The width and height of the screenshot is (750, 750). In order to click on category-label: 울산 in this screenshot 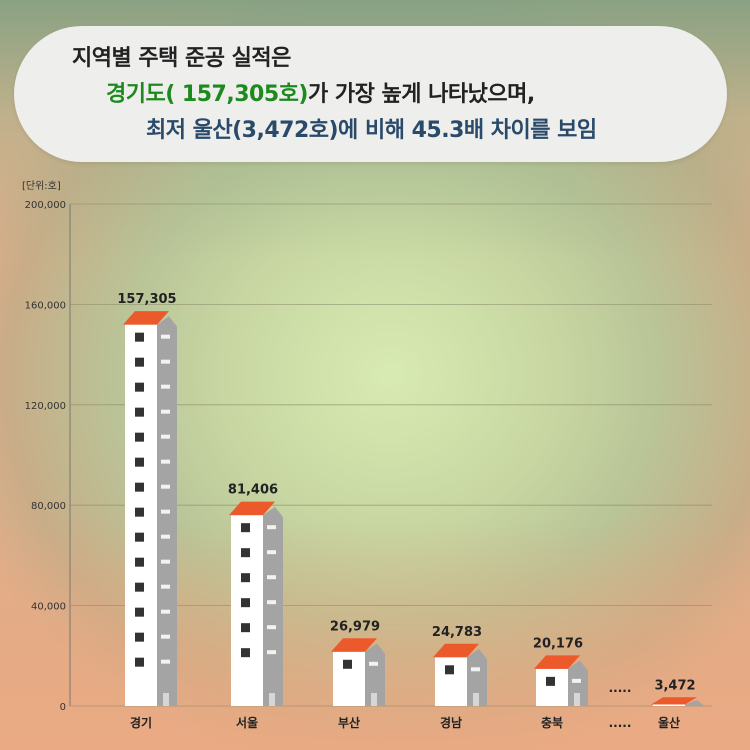, I will do `click(669, 722)`.